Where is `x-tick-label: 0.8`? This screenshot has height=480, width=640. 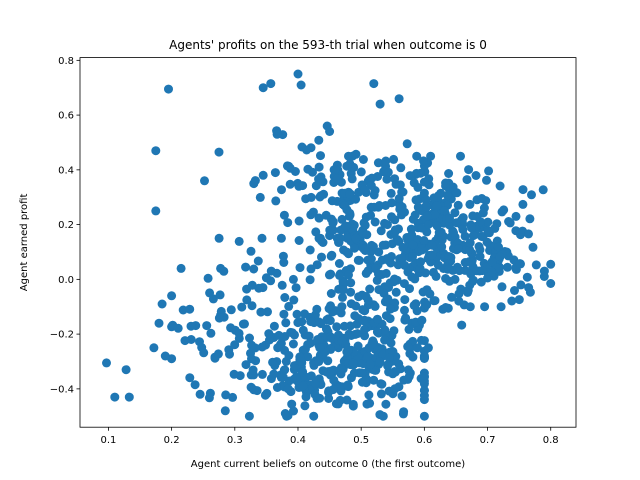
x-tick-label: 0.8 is located at coordinates (551, 440).